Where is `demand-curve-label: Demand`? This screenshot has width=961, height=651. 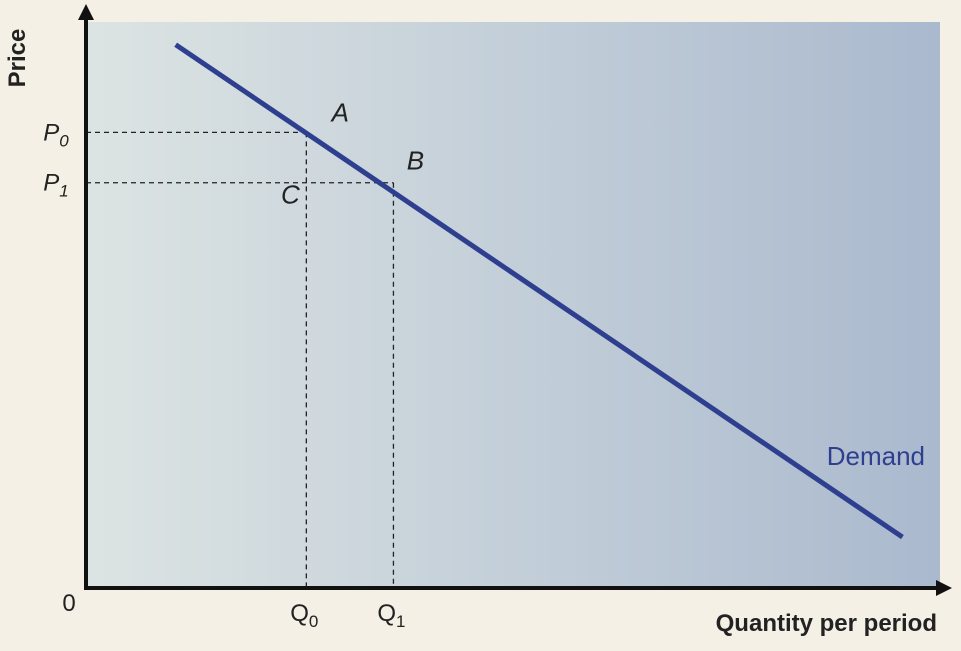
demand-curve-label: Demand is located at coordinates (876, 456).